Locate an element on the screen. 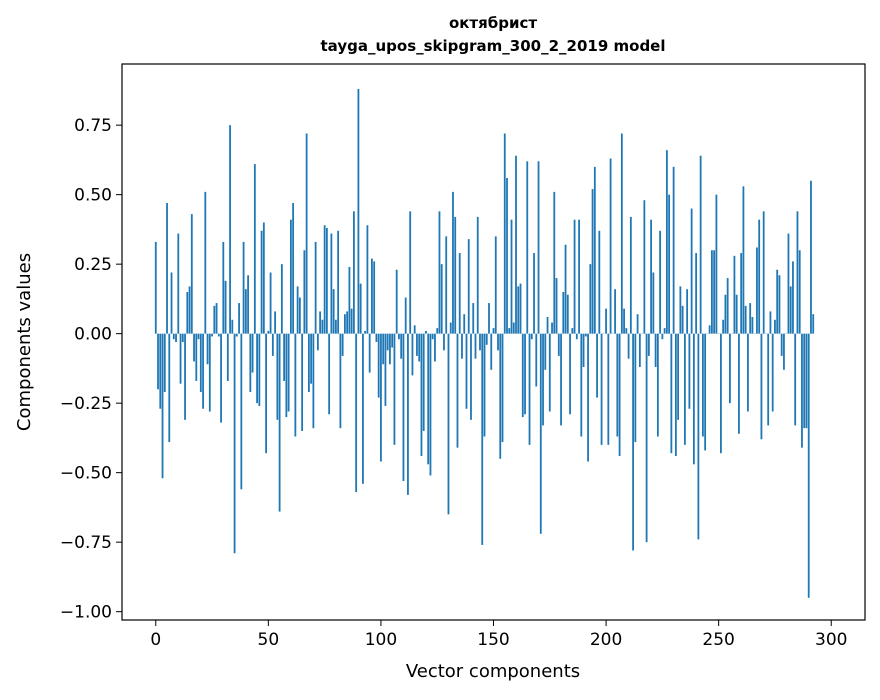 The width and height of the screenshot is (880, 700). y-tick-label: 0.50 is located at coordinates (93, 196).